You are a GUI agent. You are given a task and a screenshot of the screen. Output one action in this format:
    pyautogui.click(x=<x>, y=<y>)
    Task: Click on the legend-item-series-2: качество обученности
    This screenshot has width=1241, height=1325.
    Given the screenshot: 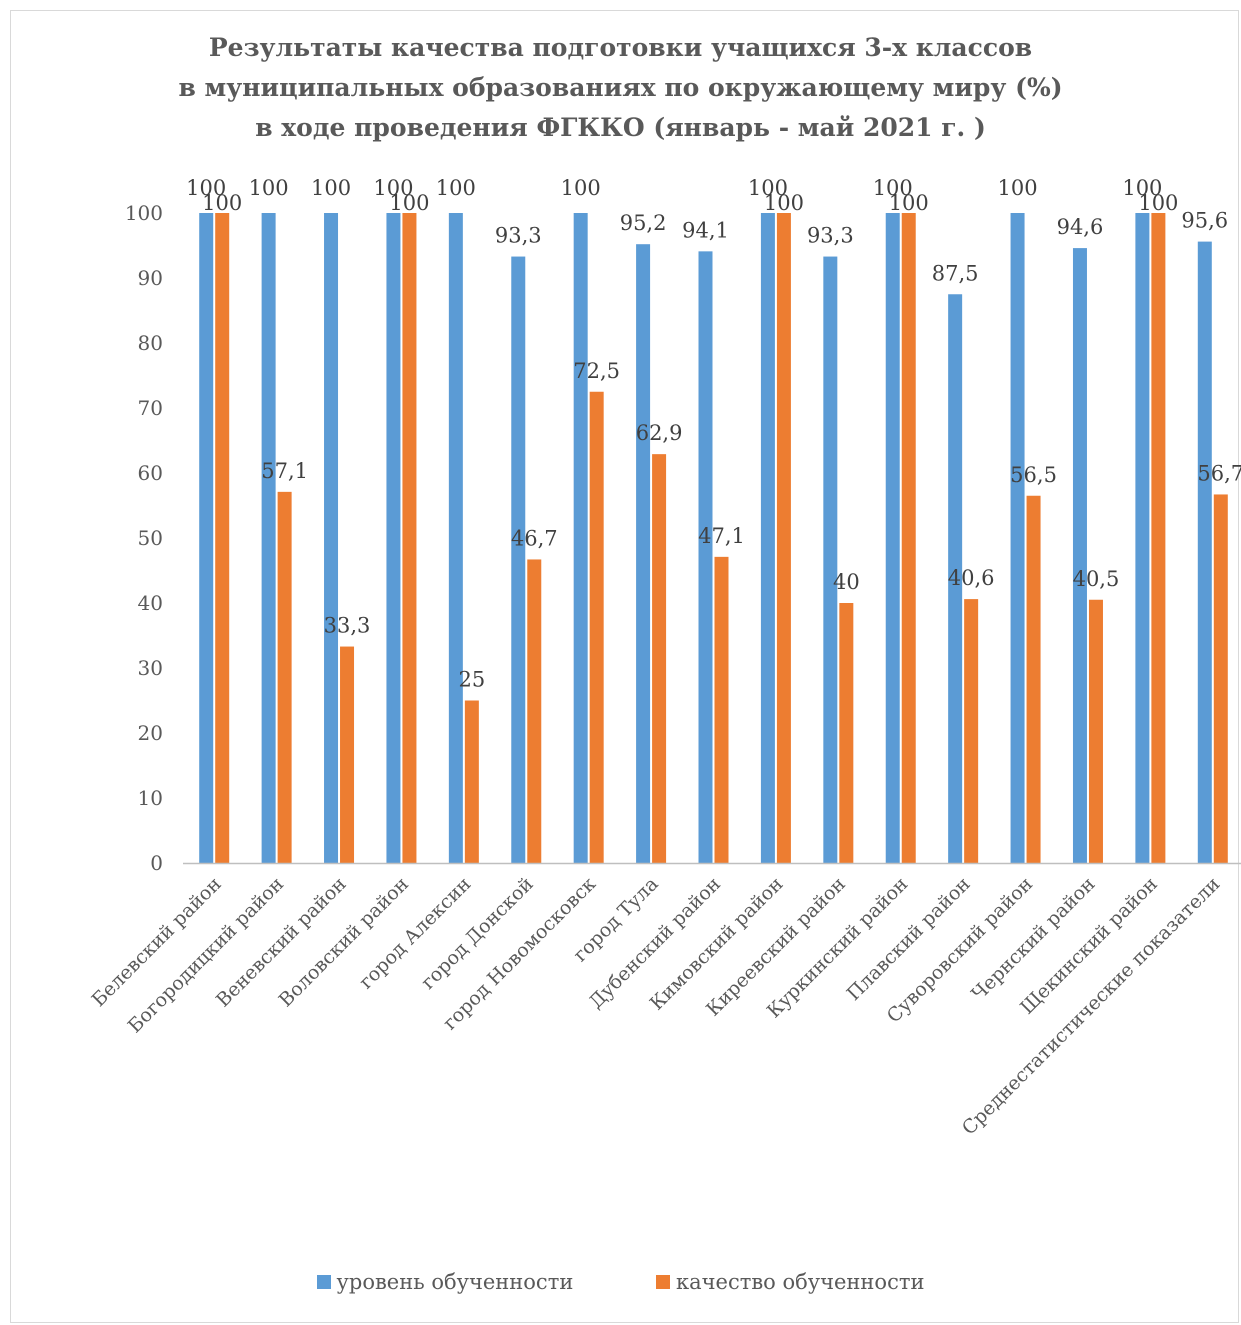 What is the action you would take?
    pyautogui.click(x=790, y=1282)
    